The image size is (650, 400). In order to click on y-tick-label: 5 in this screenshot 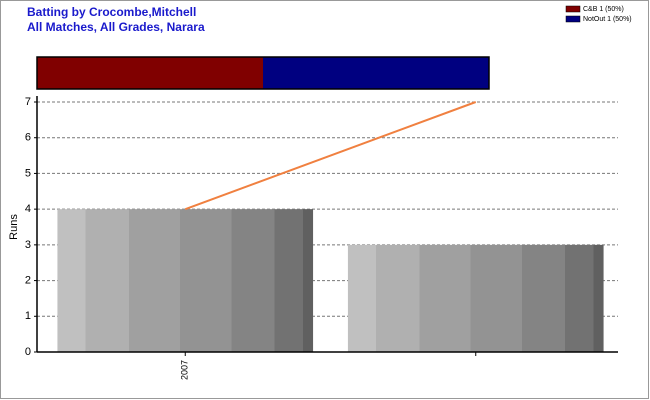, I will do `click(28, 173)`.